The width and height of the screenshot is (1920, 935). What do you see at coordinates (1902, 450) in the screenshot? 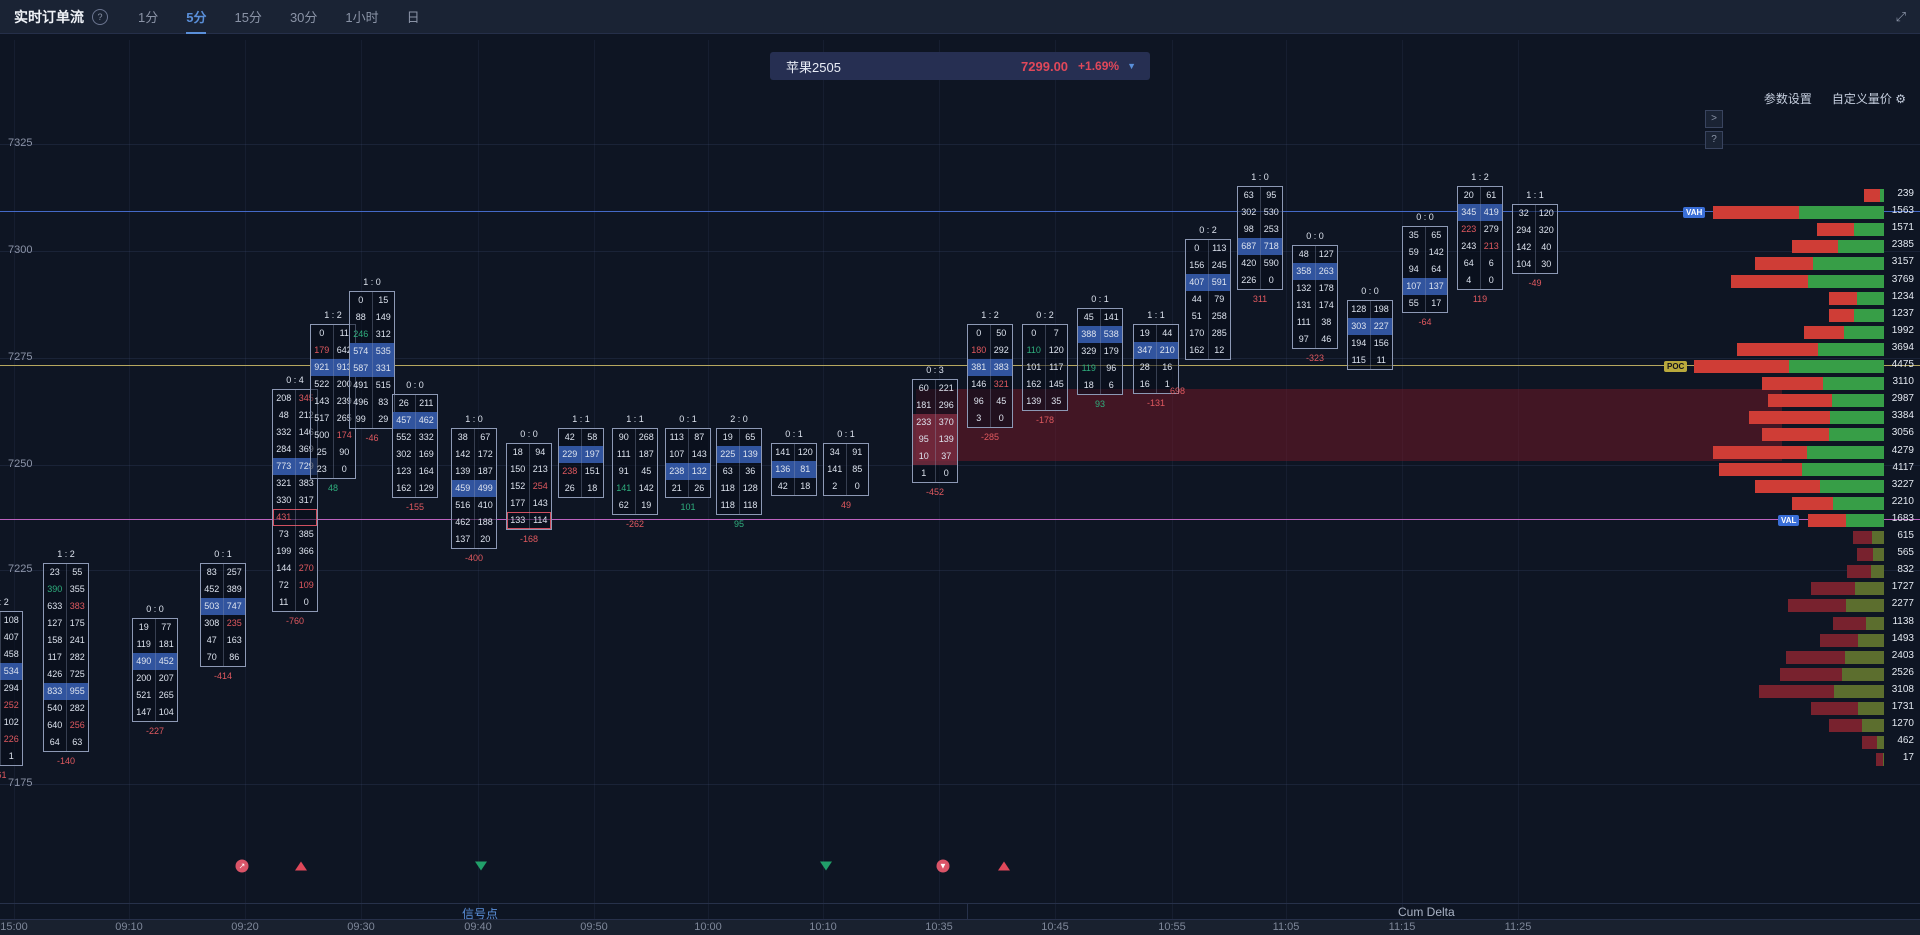
I see `volume-profile-value: 4279` at bounding box center [1902, 450].